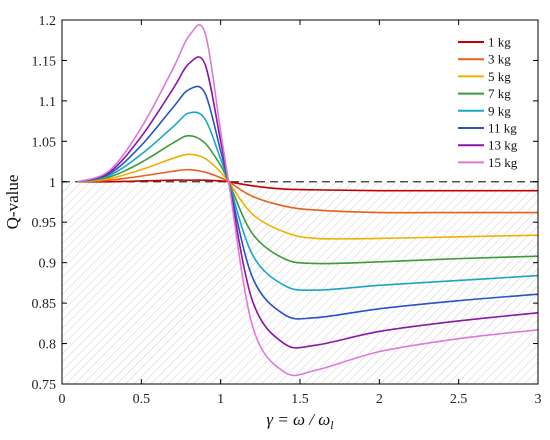  I want to click on series-line-1-kg, so click(307, 185).